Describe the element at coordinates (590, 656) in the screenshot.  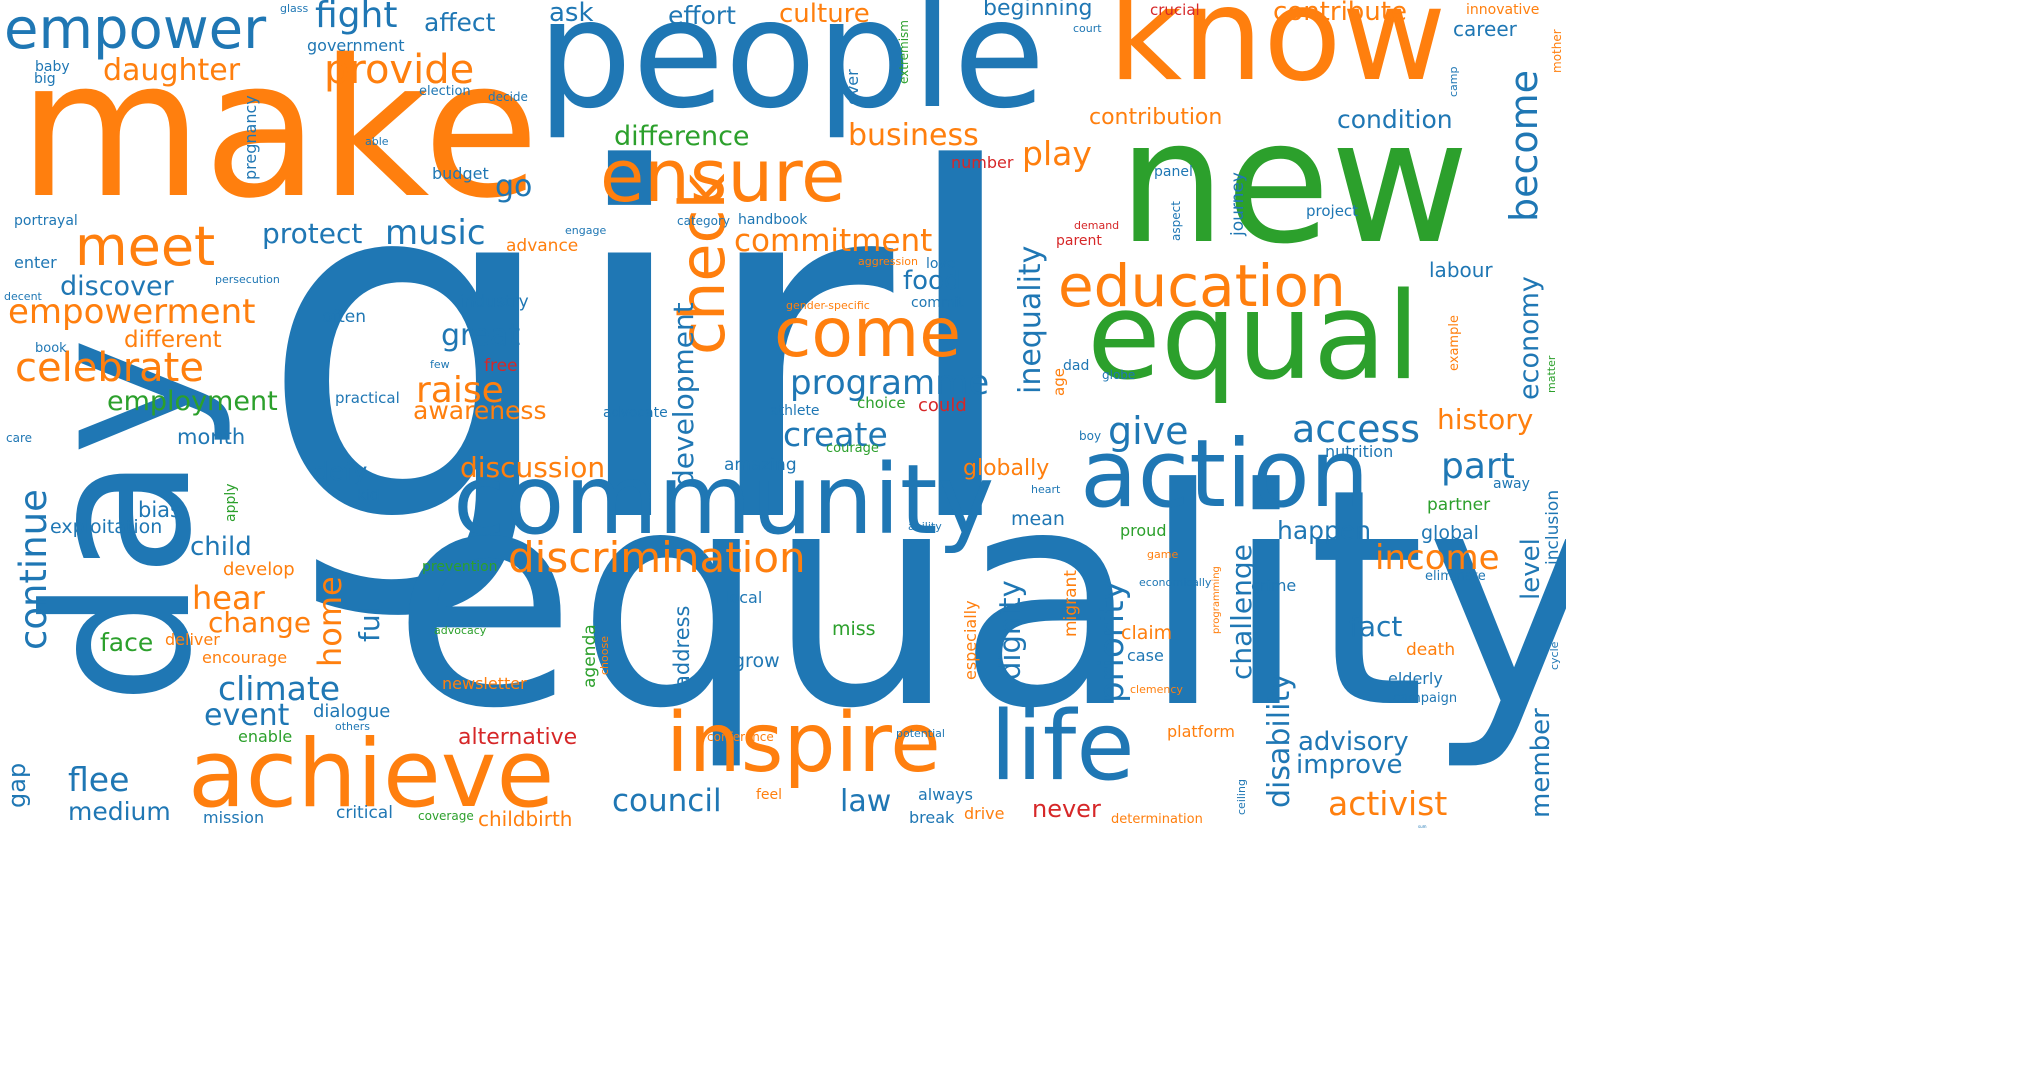
I see `word-agenda: agenda` at that location.